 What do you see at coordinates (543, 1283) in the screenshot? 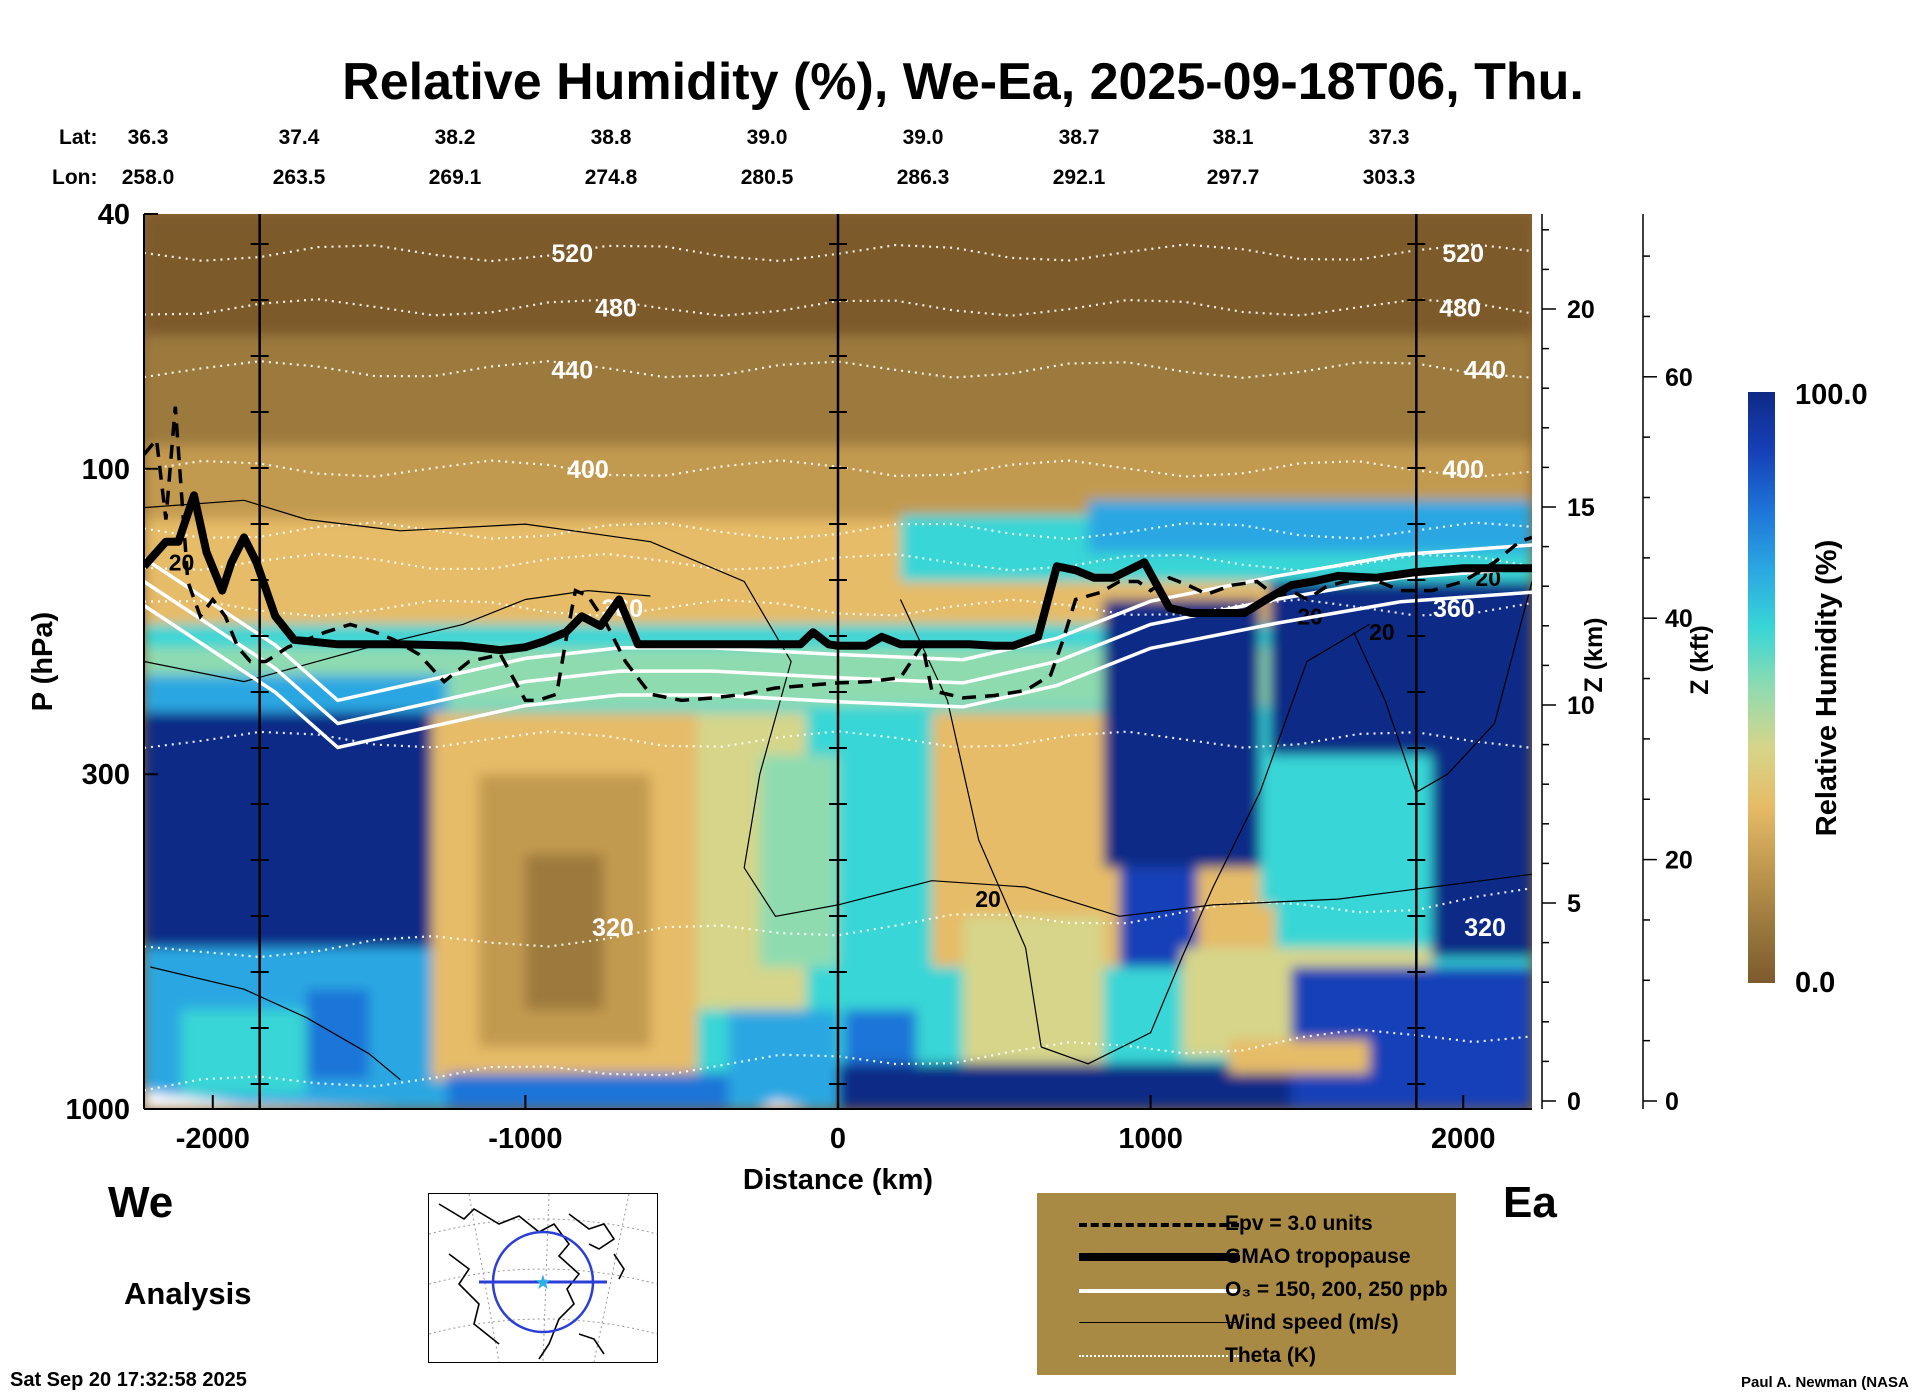
I see `center-star-icon: ★` at bounding box center [543, 1283].